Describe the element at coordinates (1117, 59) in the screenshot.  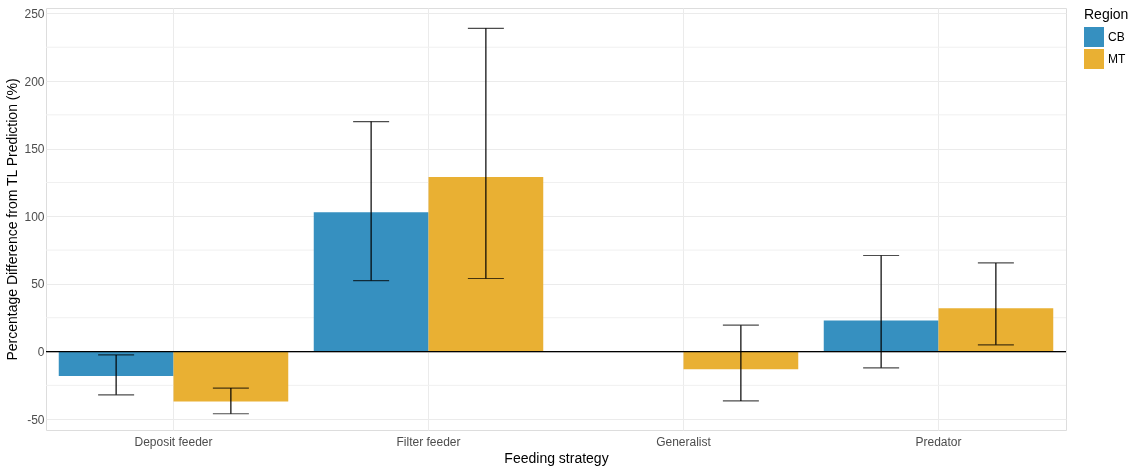
I see `legend-label: MT` at that location.